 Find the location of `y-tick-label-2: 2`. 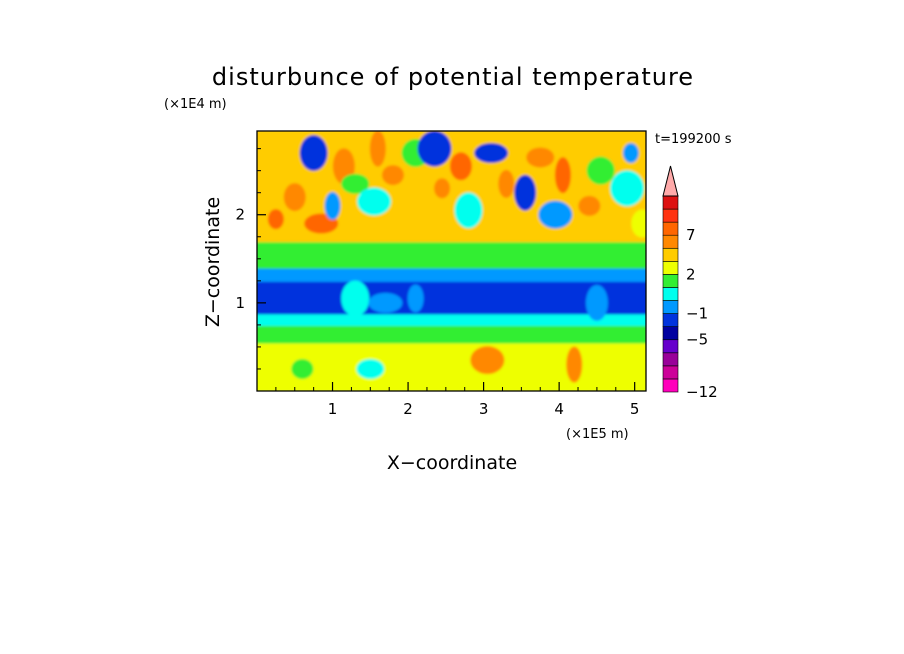

y-tick-label-2: 2 is located at coordinates (240, 215).